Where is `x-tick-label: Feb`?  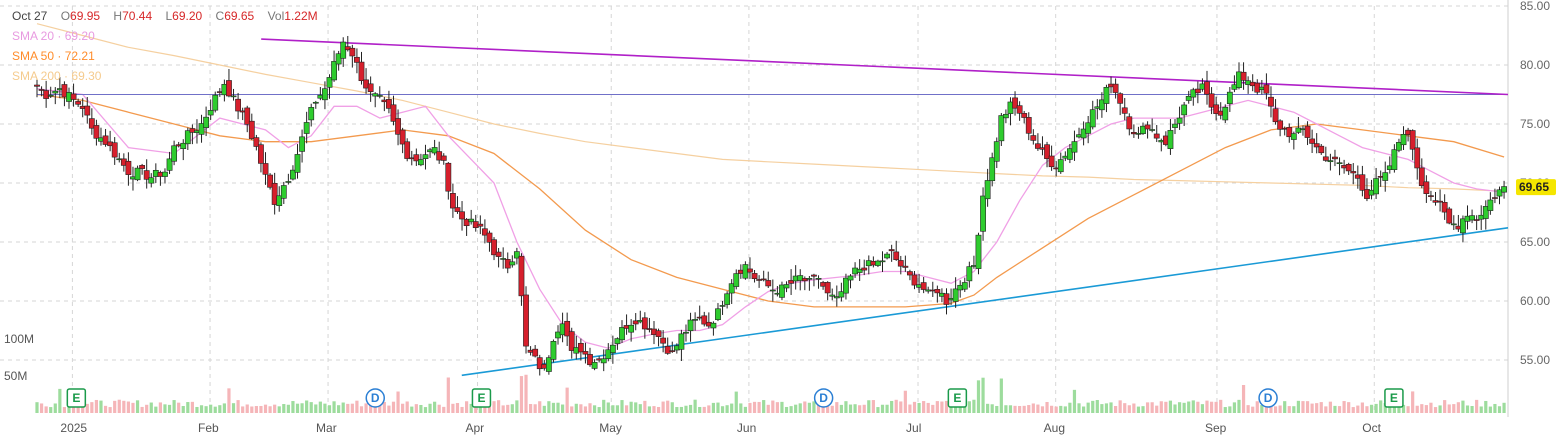 x-tick-label: Feb is located at coordinates (208, 428).